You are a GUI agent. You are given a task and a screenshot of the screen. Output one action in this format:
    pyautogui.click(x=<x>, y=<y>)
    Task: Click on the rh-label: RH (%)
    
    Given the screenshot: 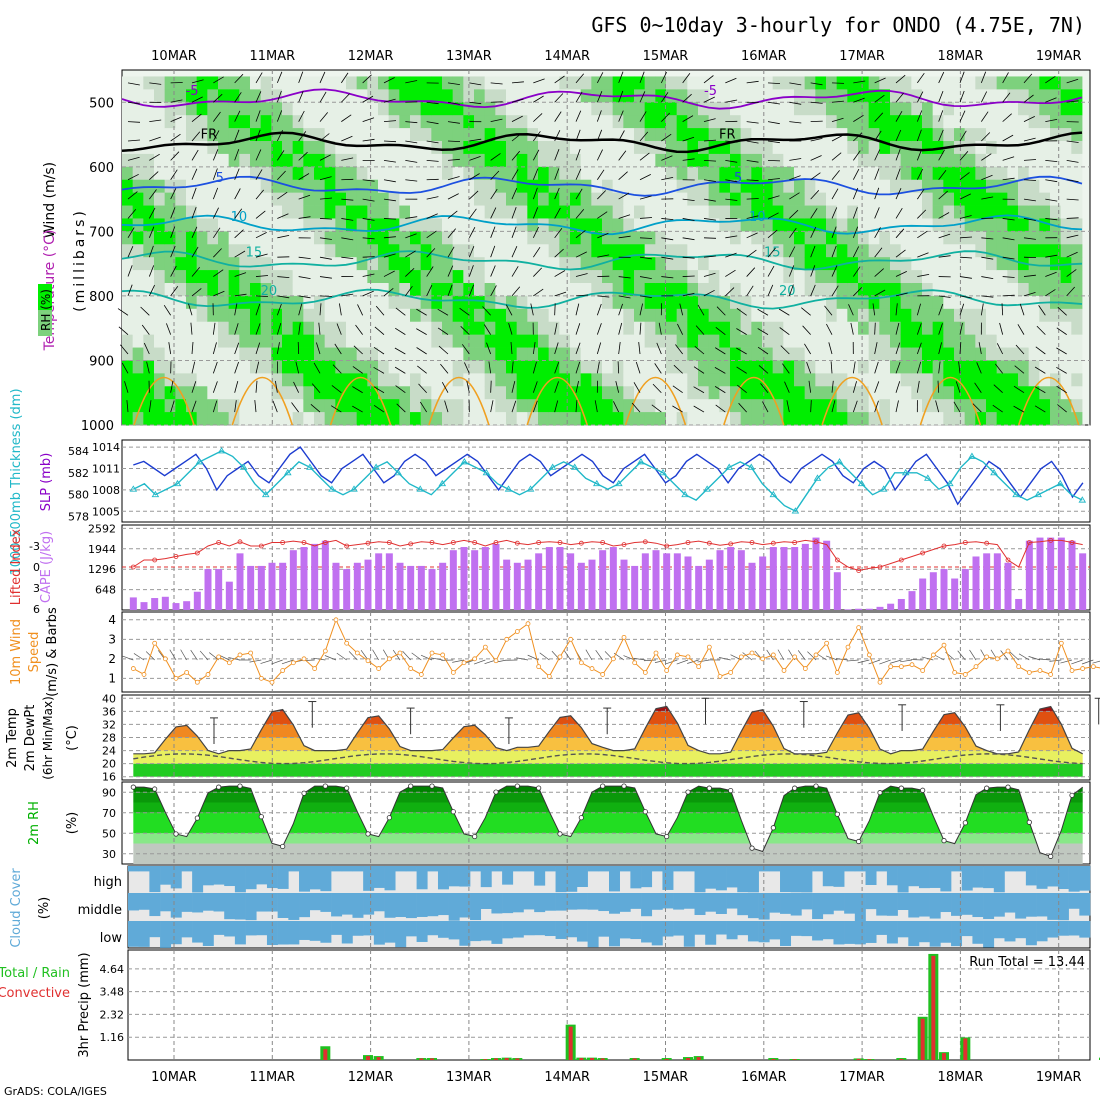 What is the action you would take?
    pyautogui.click(x=46, y=310)
    